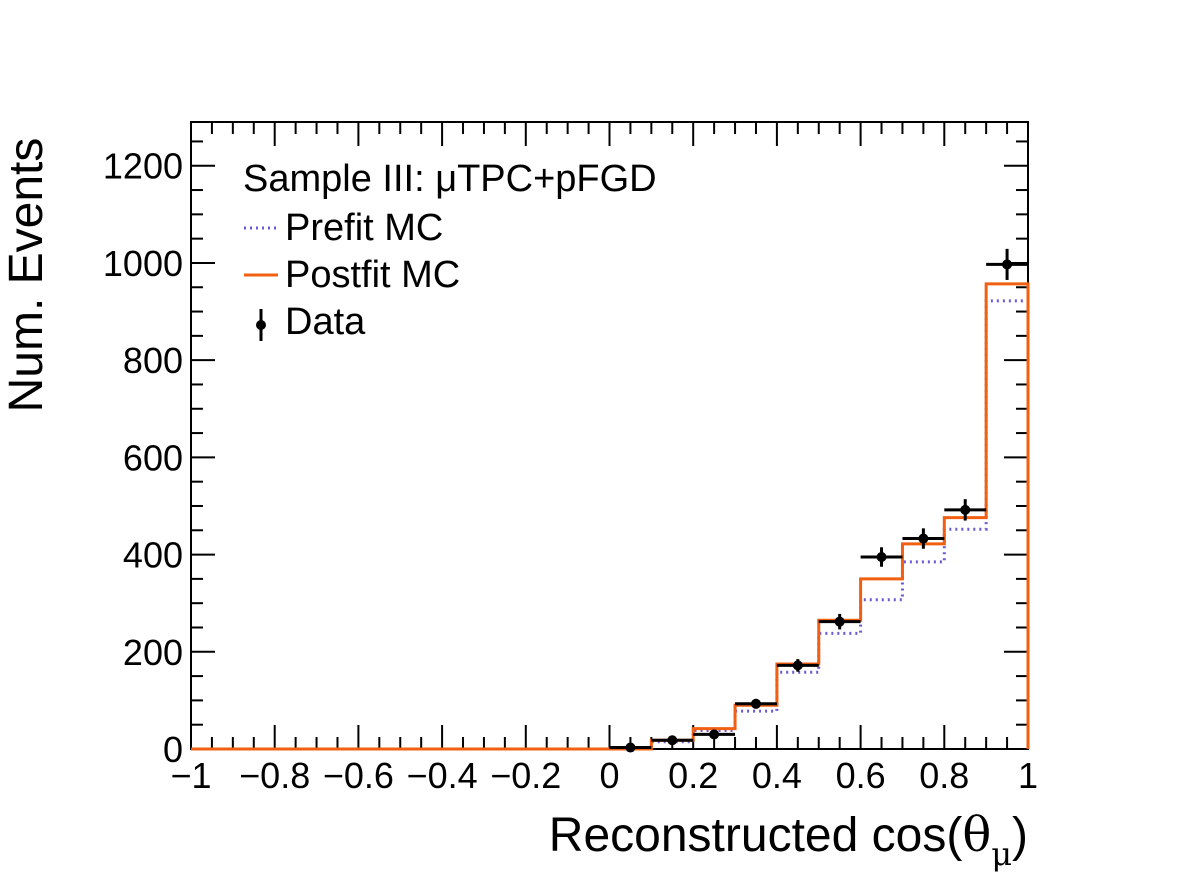 This screenshot has height=872, width=1196. I want to click on x-tick-label: 1, so click(1028, 775).